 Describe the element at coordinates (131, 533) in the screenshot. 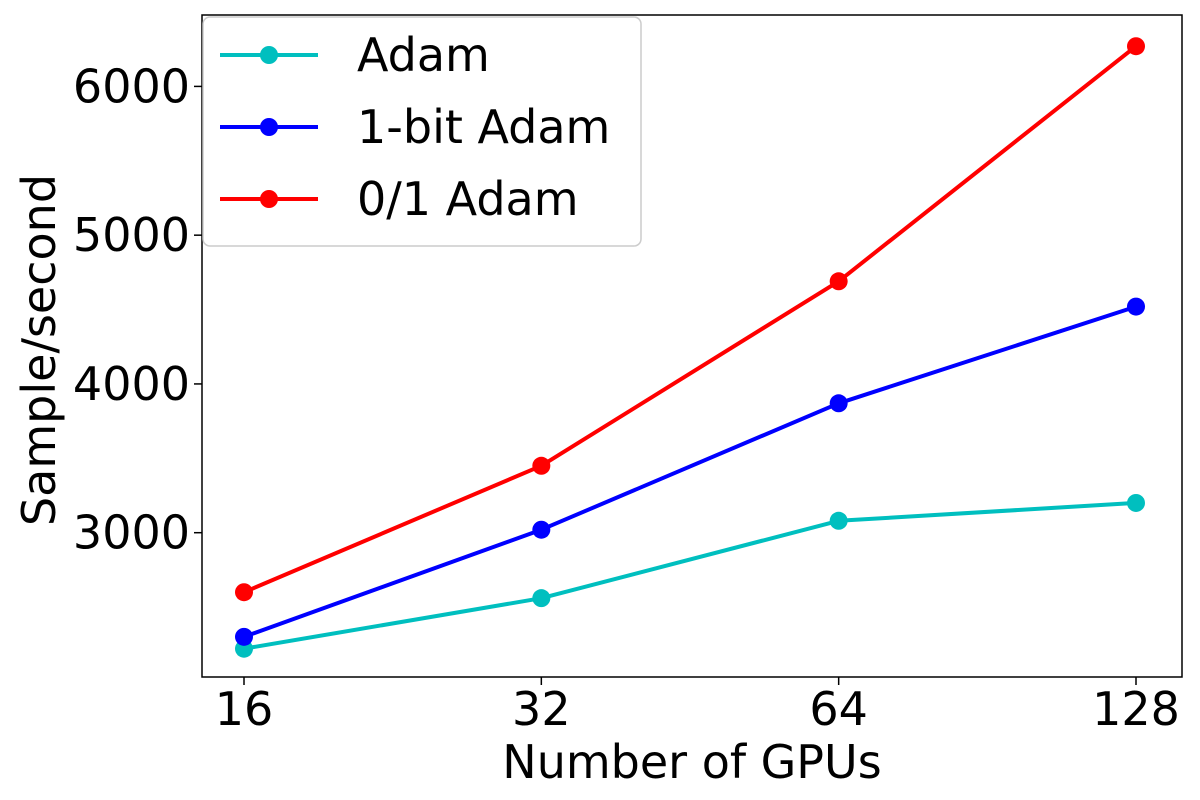

I see `y-tick-label: 3000` at that location.